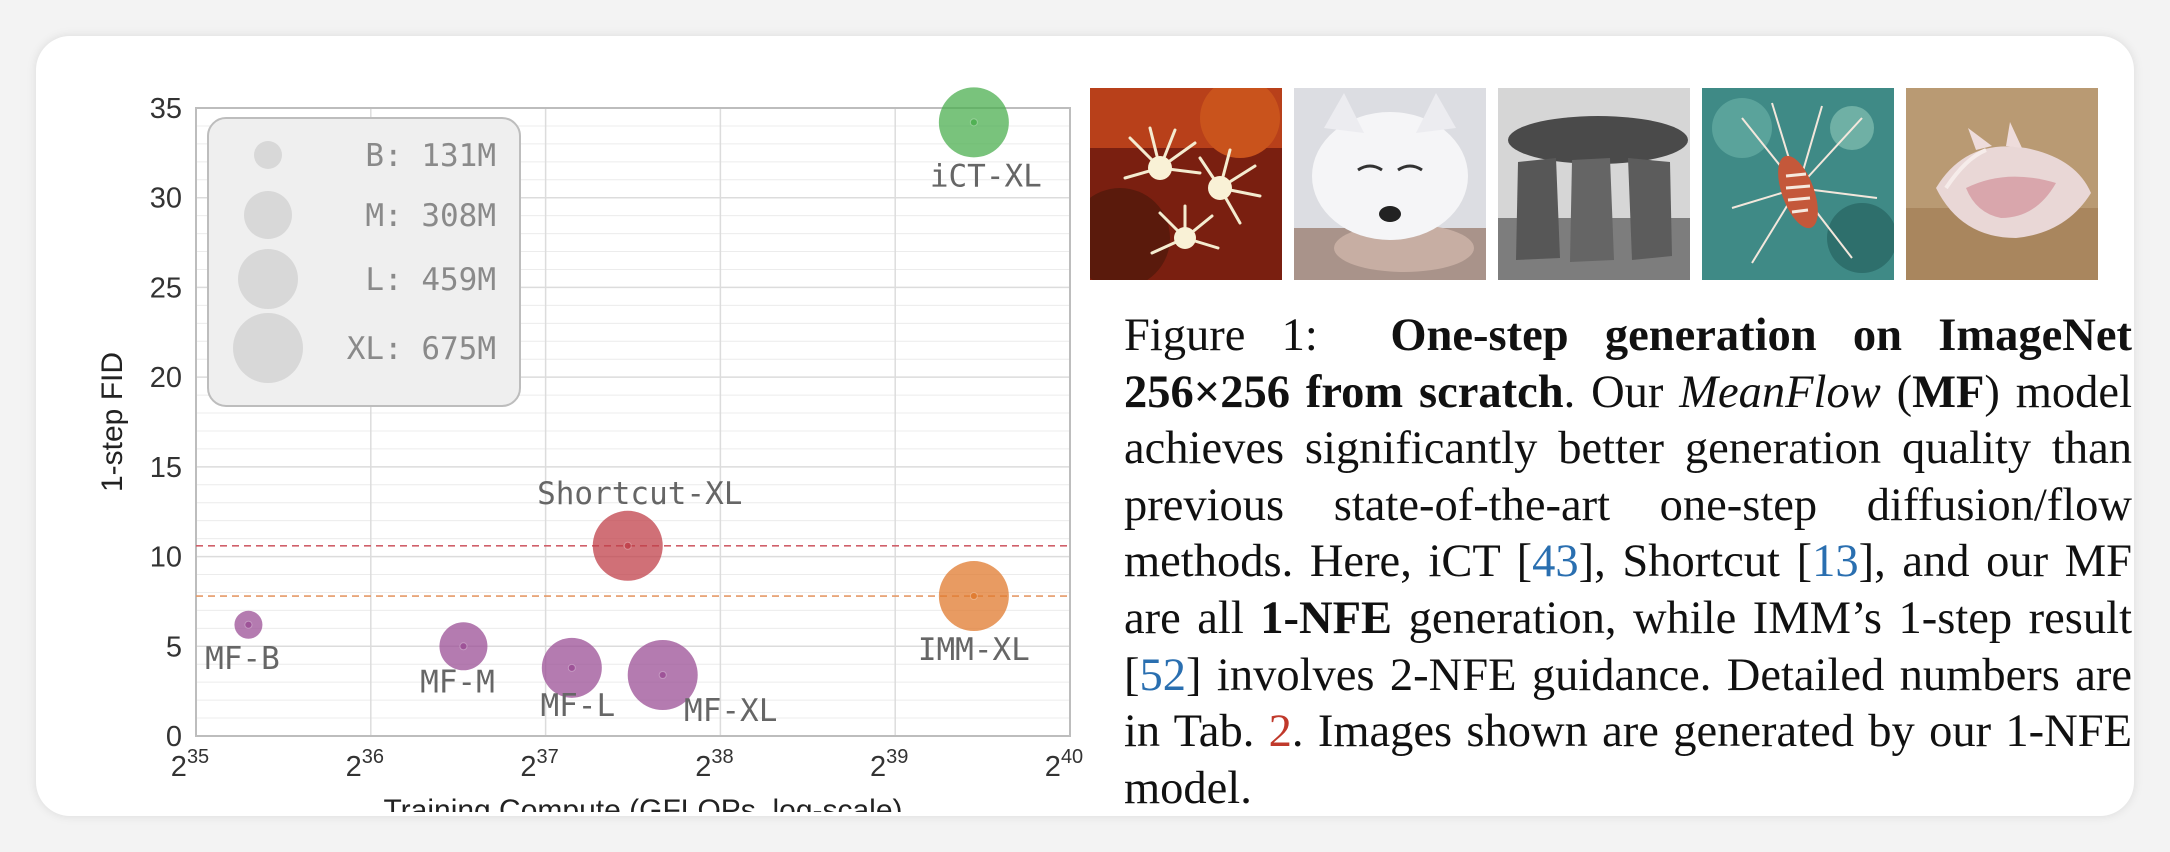  I want to click on point-label: MF-L, so click(577, 706).